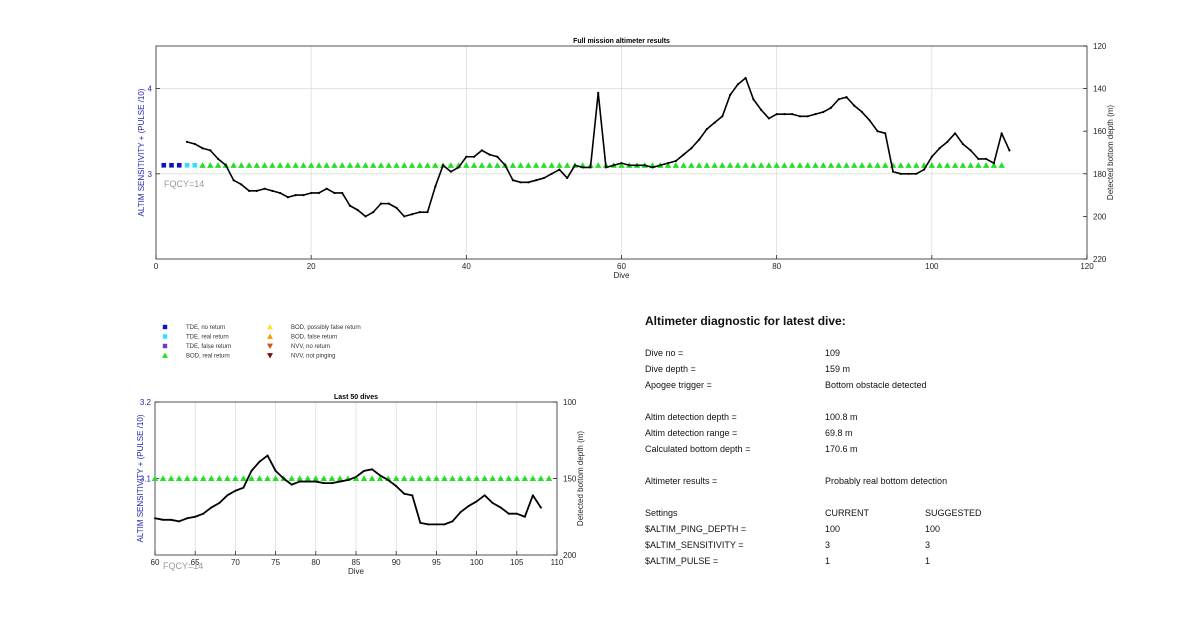  Describe the element at coordinates (1100, 131) in the screenshot. I see `y-right-tick-label: 160` at that location.